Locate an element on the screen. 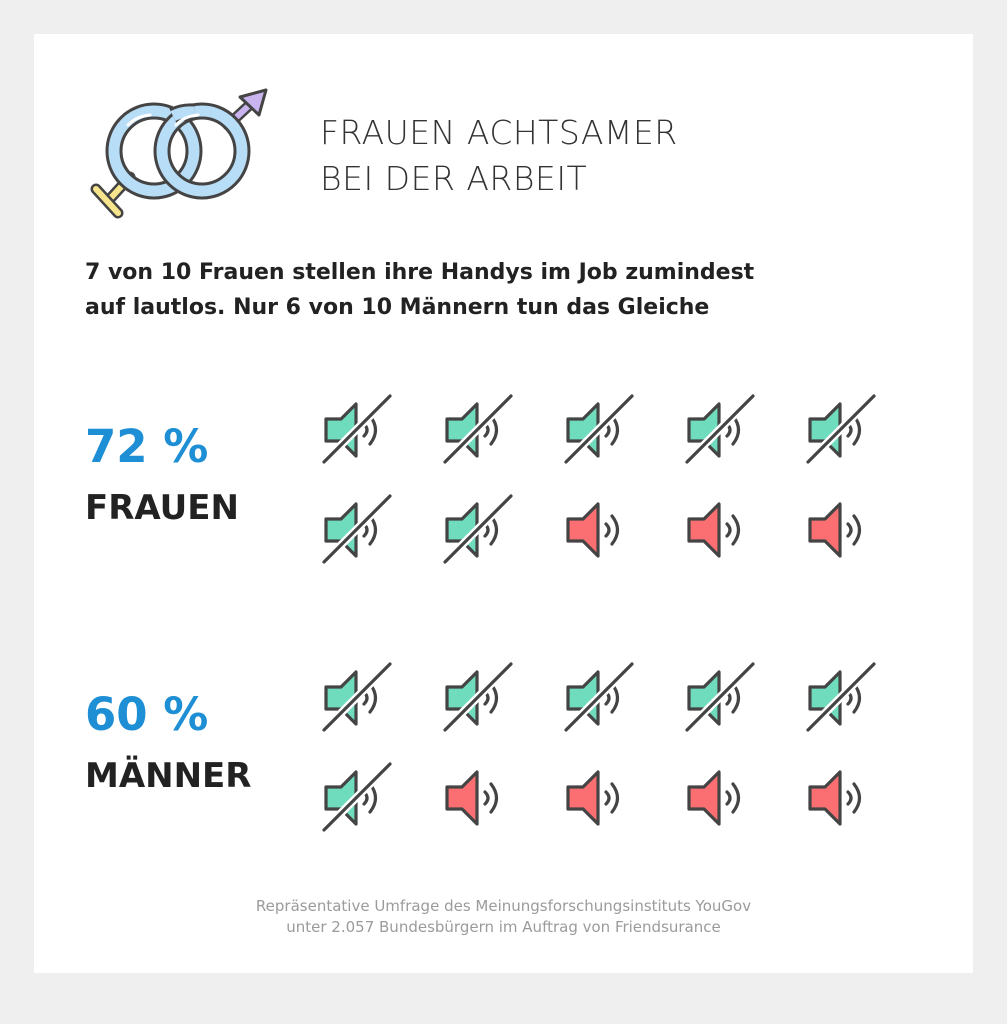 This screenshot has width=1007, height=1024. title-line-1: FRAUEN ACHTSAMER is located at coordinates (499, 132).